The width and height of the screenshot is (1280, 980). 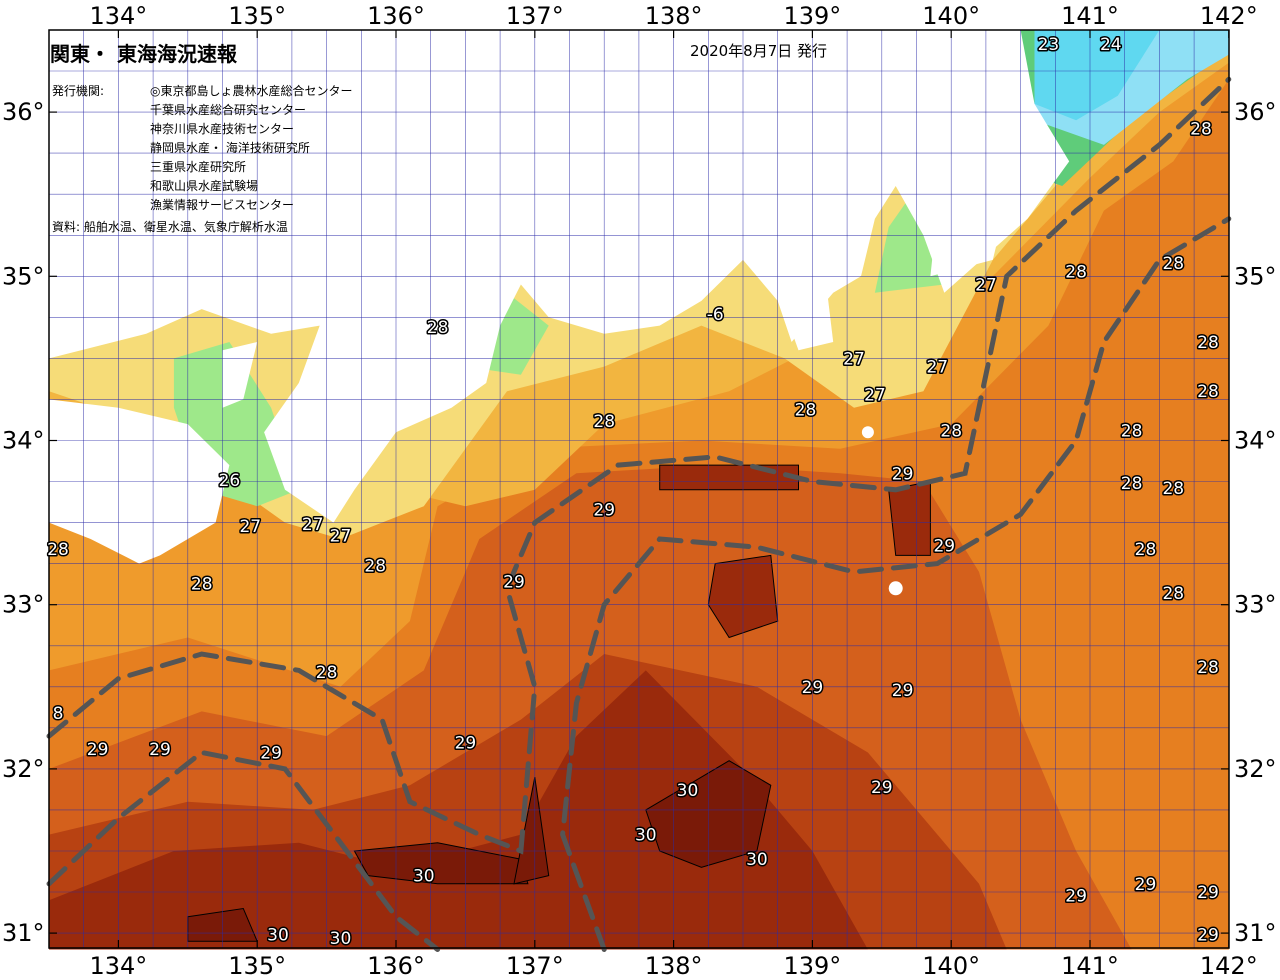 I want to click on lon-label-bottom: 134°, so click(x=118, y=966).